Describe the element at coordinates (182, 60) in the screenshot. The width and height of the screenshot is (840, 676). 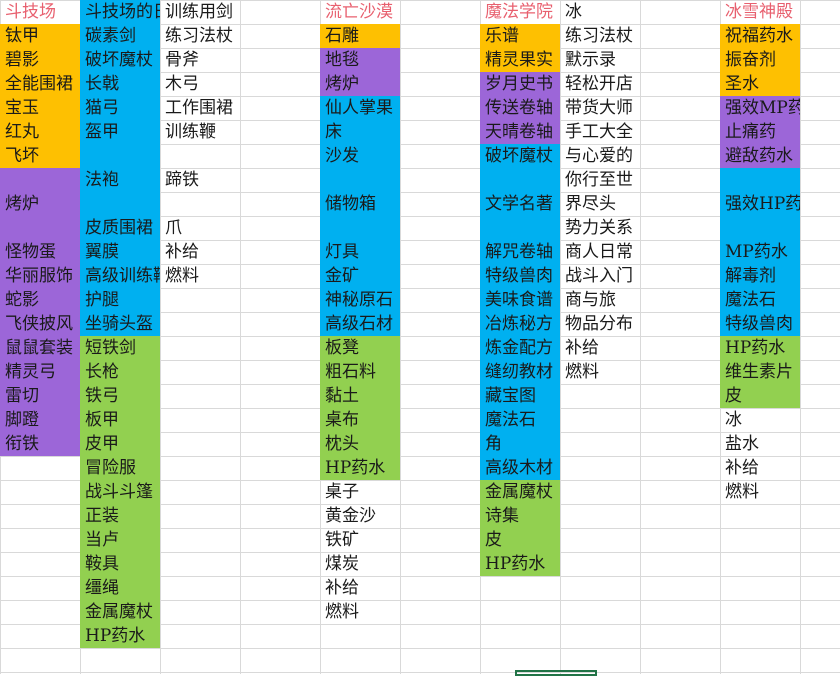
I see `grid-cell: 骨斧` at that location.